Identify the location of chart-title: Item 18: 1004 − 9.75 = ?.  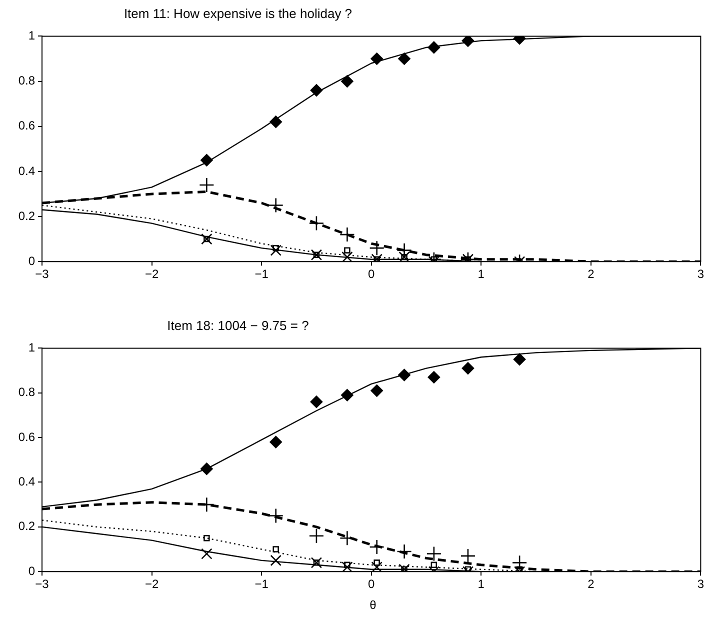
(238, 325).